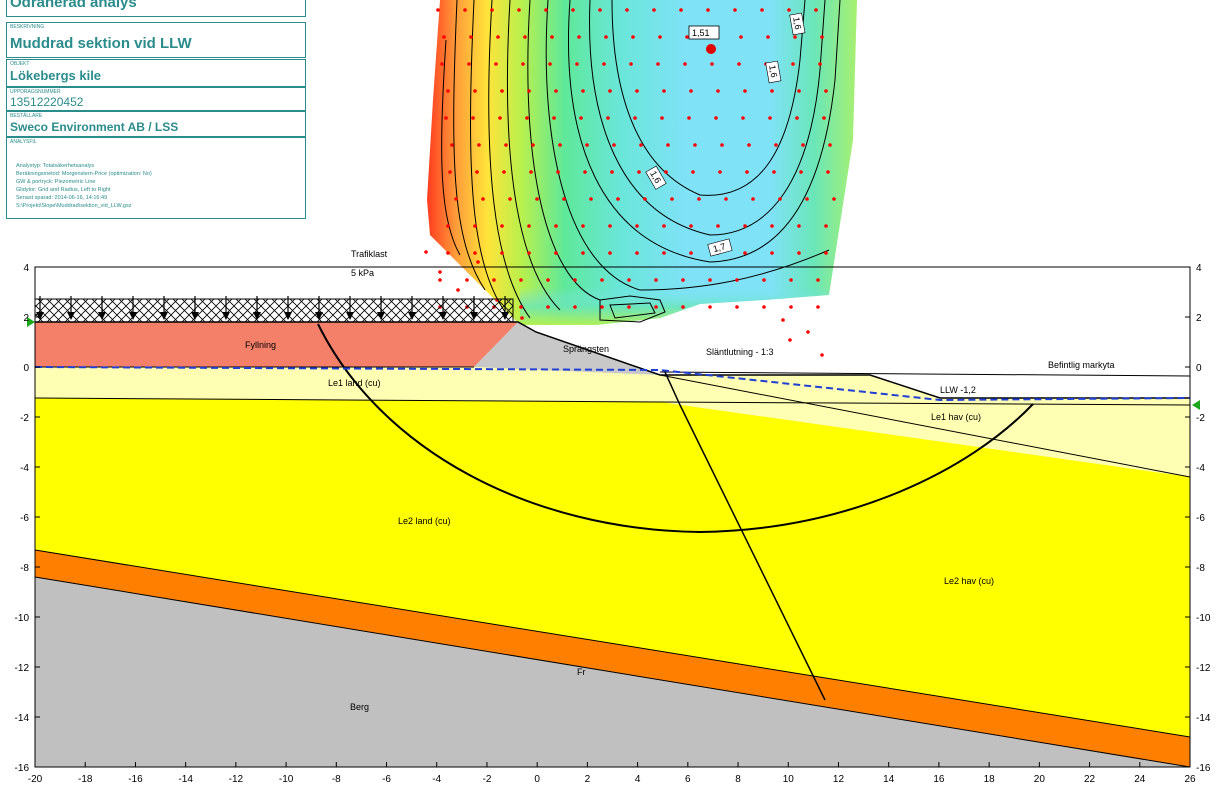  Describe the element at coordinates (1200, 568) in the screenshot. I see `y-tick-label: -8` at that location.